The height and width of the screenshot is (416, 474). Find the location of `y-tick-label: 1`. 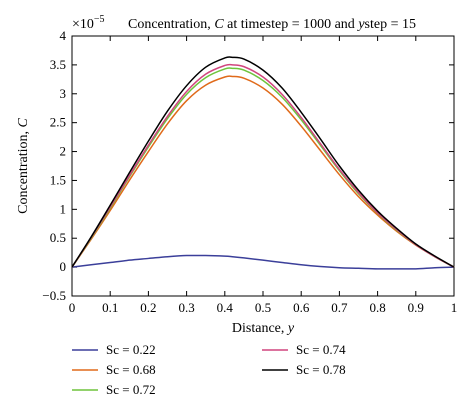

y-tick-label: 1 is located at coordinates (63, 208).